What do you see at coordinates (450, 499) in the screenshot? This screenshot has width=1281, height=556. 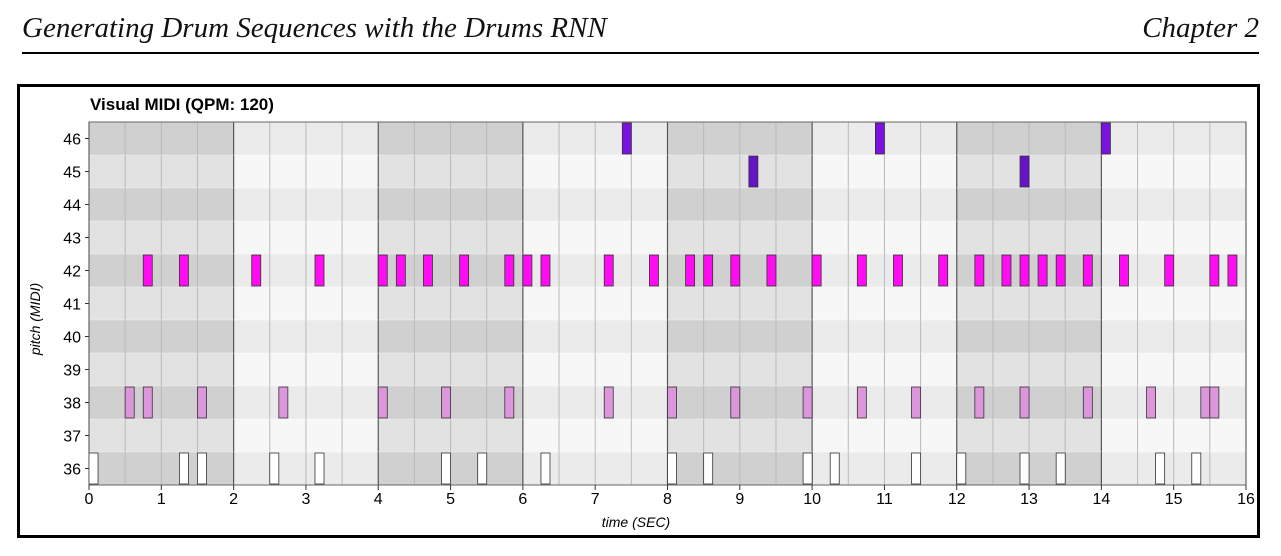 I see `x-tick-label: 5` at bounding box center [450, 499].